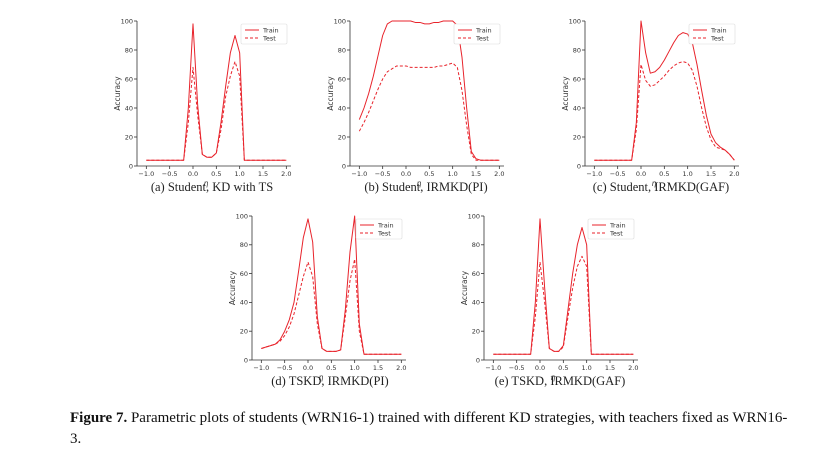  Describe the element at coordinates (560, 381) in the screenshot. I see `subfigure-caption: (e) TSKD, IRMKD(GAF)` at that location.